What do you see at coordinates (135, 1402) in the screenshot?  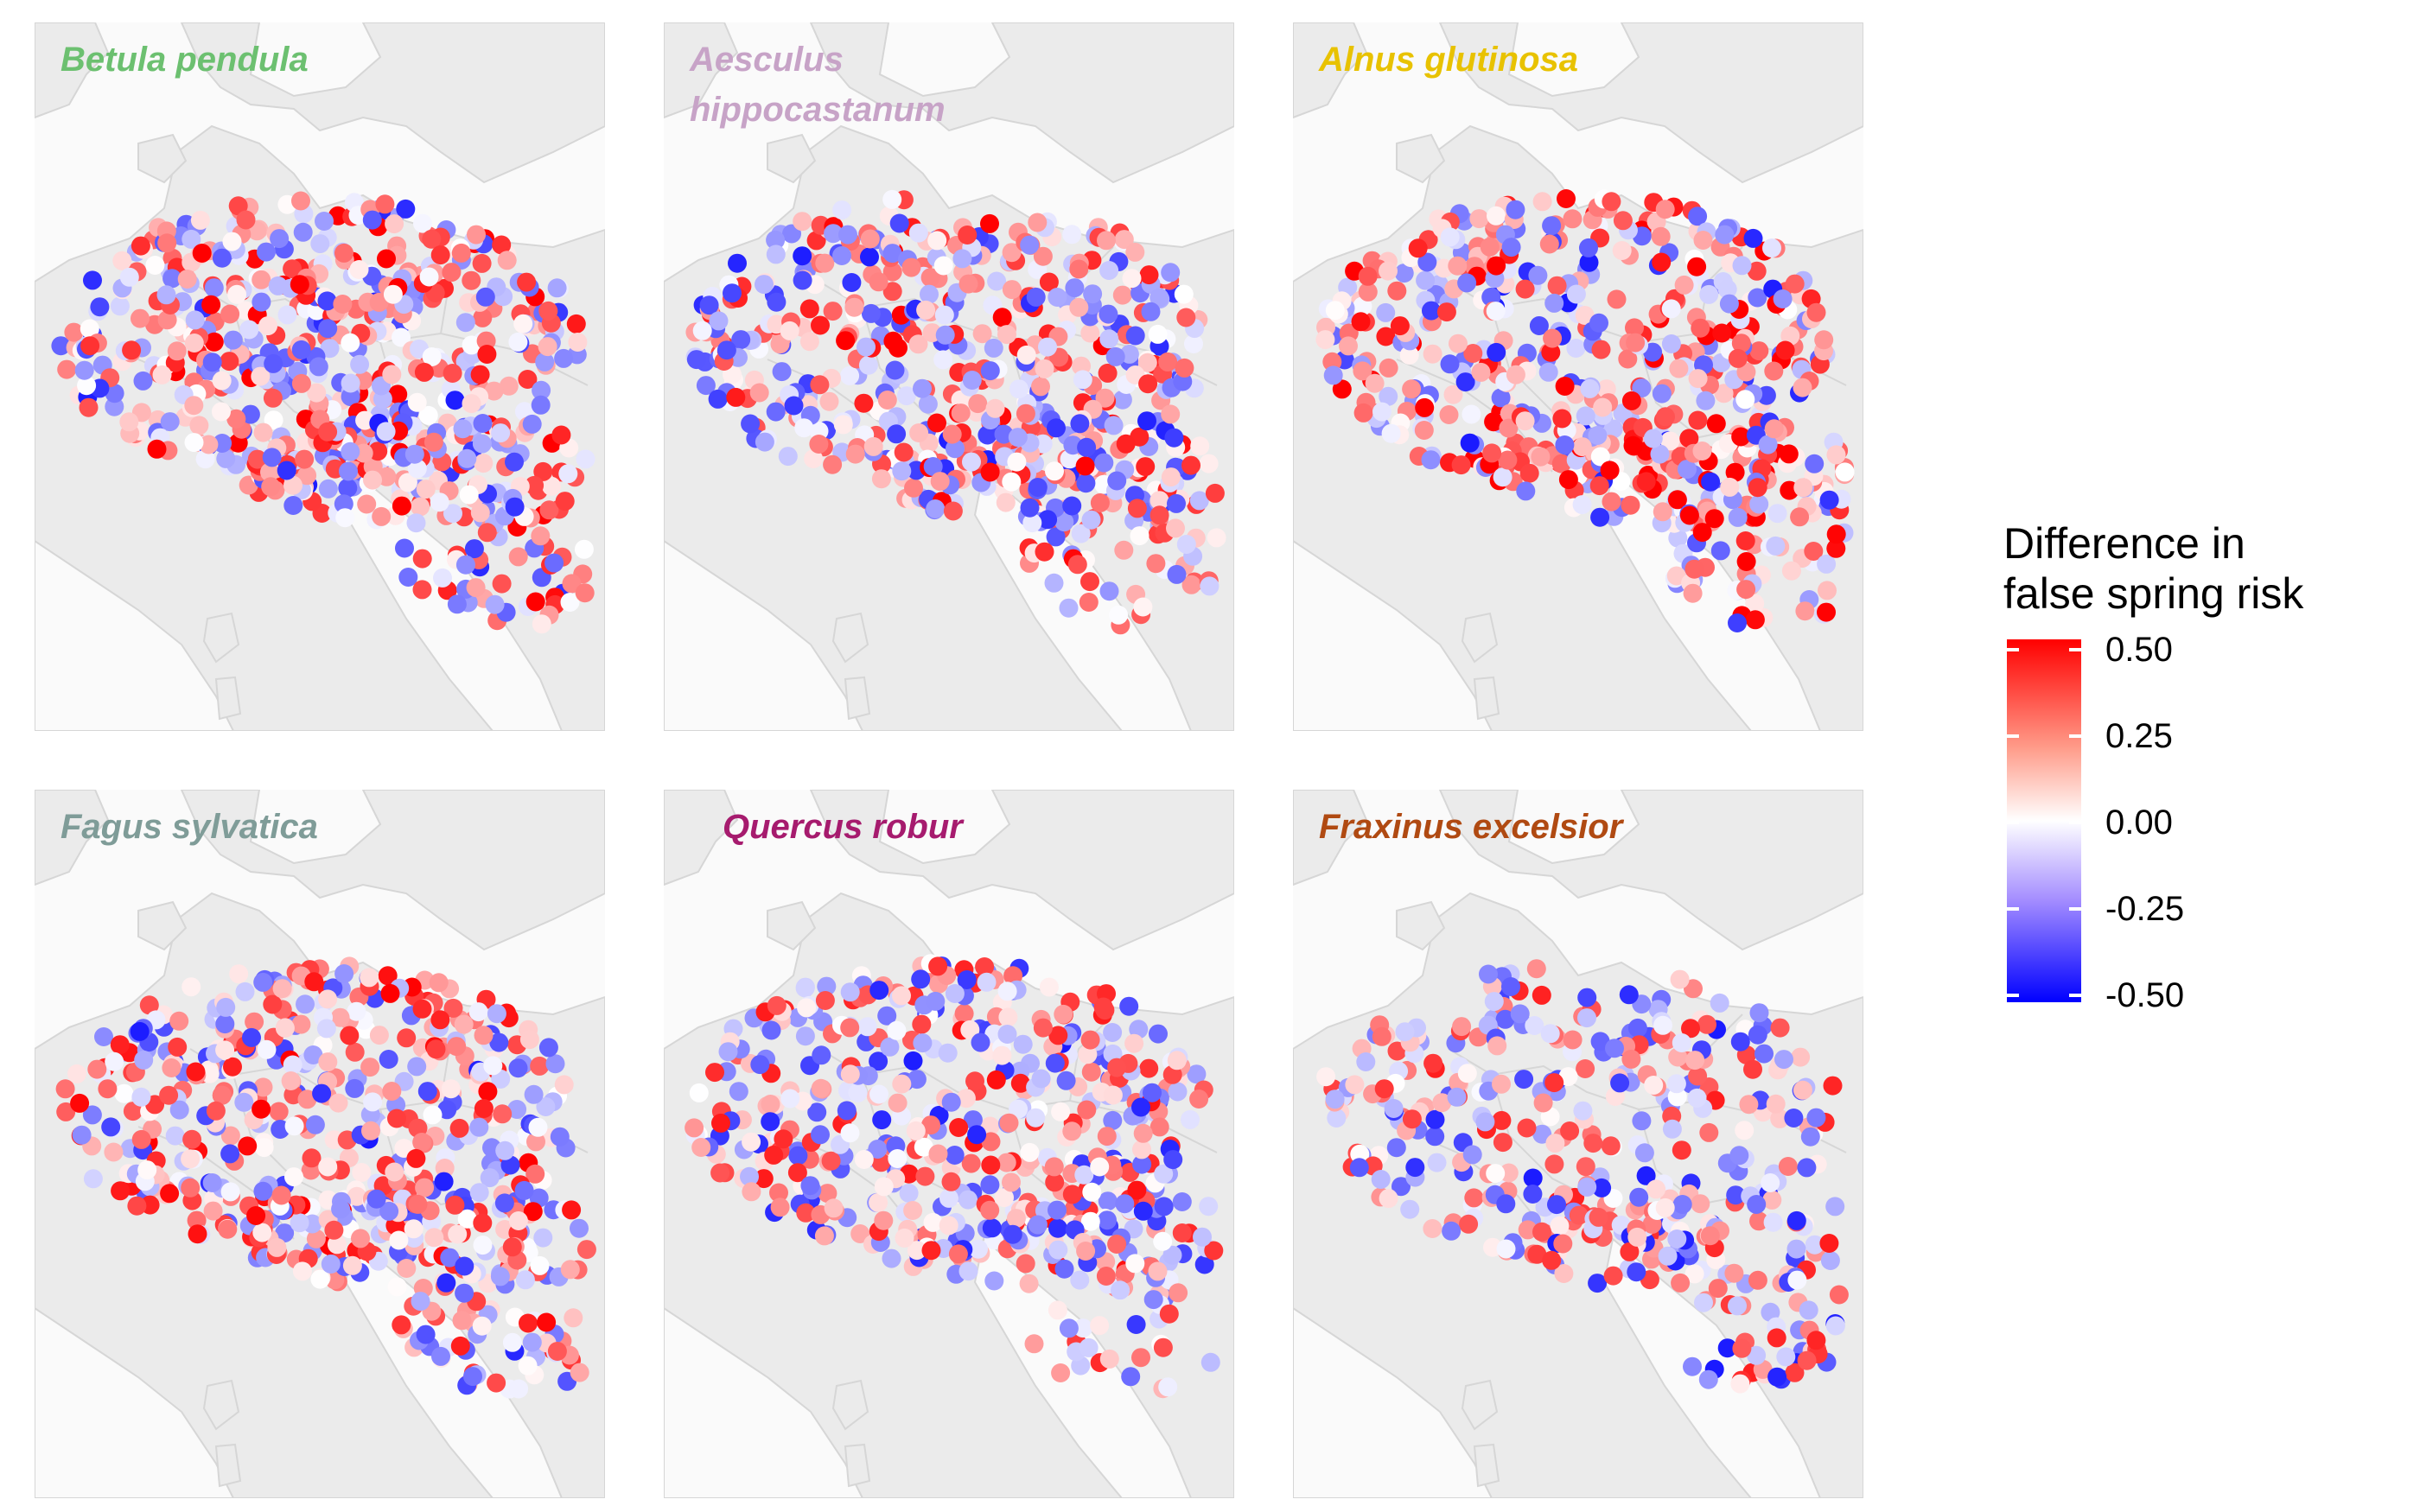 I see `sea-shape` at bounding box center [135, 1402].